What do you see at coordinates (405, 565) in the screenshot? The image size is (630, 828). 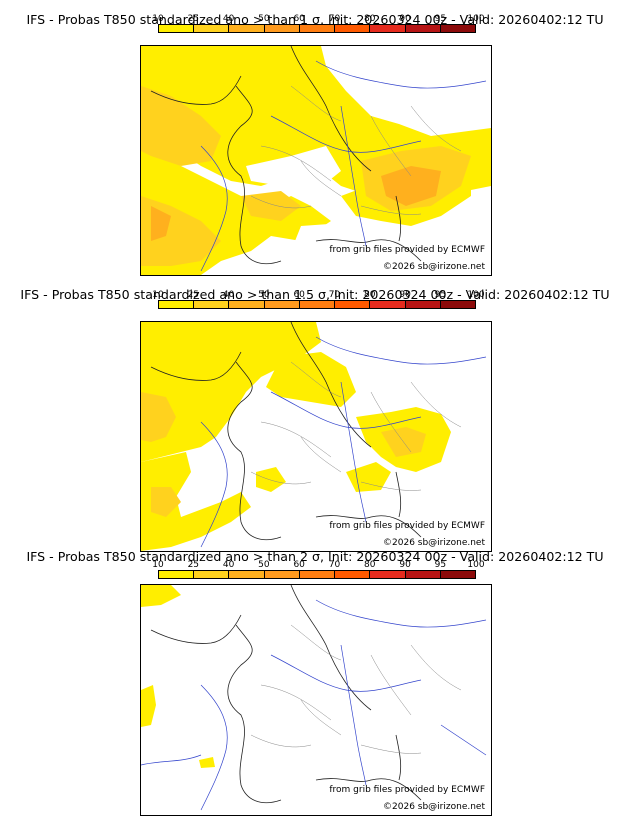 I see `colorbar-tick: 90` at bounding box center [405, 565].